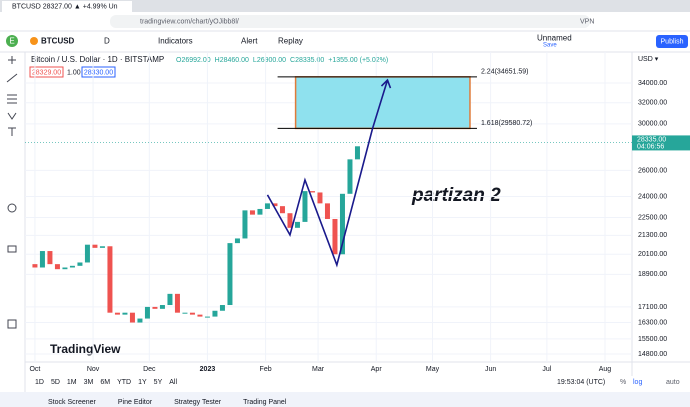  I want to click on magnet-tool, so click(12, 249).